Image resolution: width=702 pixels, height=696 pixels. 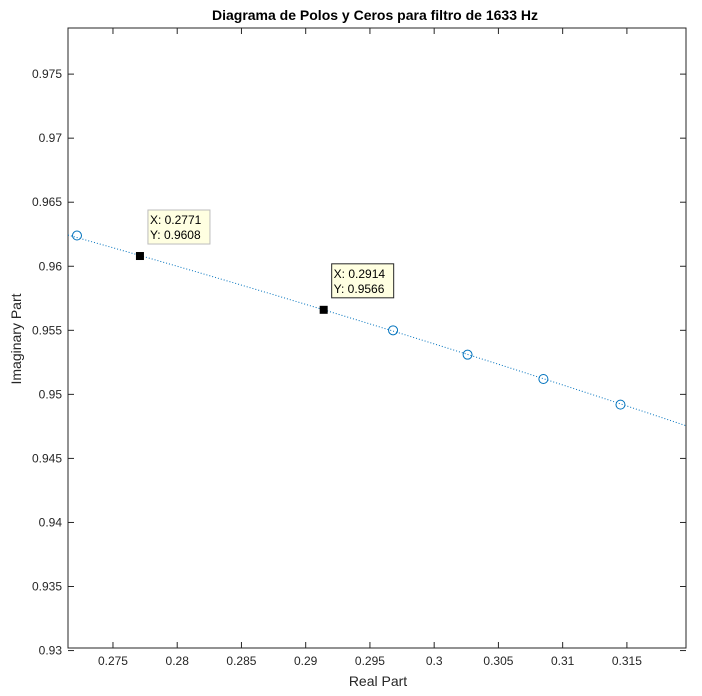 I want to click on datatip-x-label: X: 0.2771, so click(x=176, y=220).